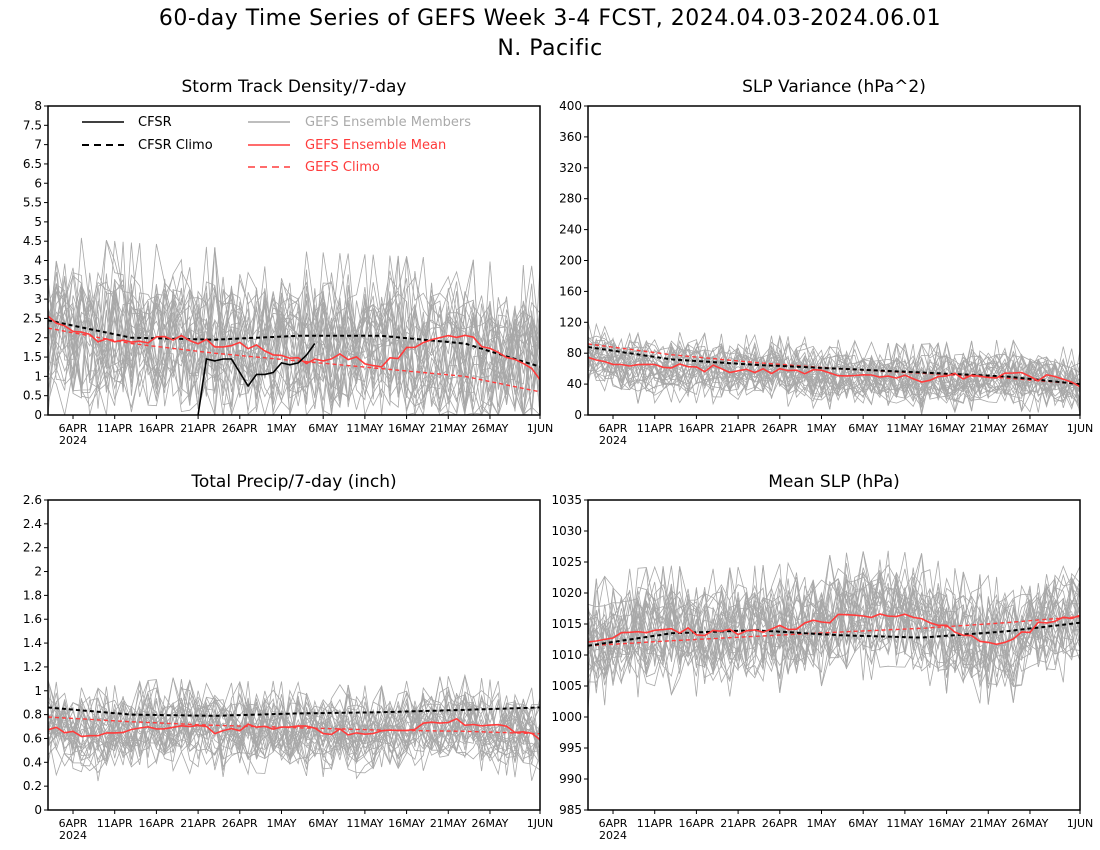  Describe the element at coordinates (38, 222) in the screenshot. I see `y-tick-label: 5` at that location.